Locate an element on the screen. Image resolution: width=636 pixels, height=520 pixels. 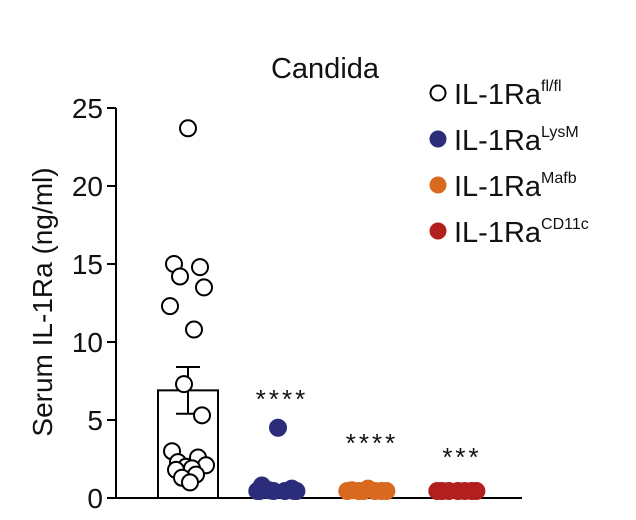
legend-entry-superscript: LysM is located at coordinates (560, 132).